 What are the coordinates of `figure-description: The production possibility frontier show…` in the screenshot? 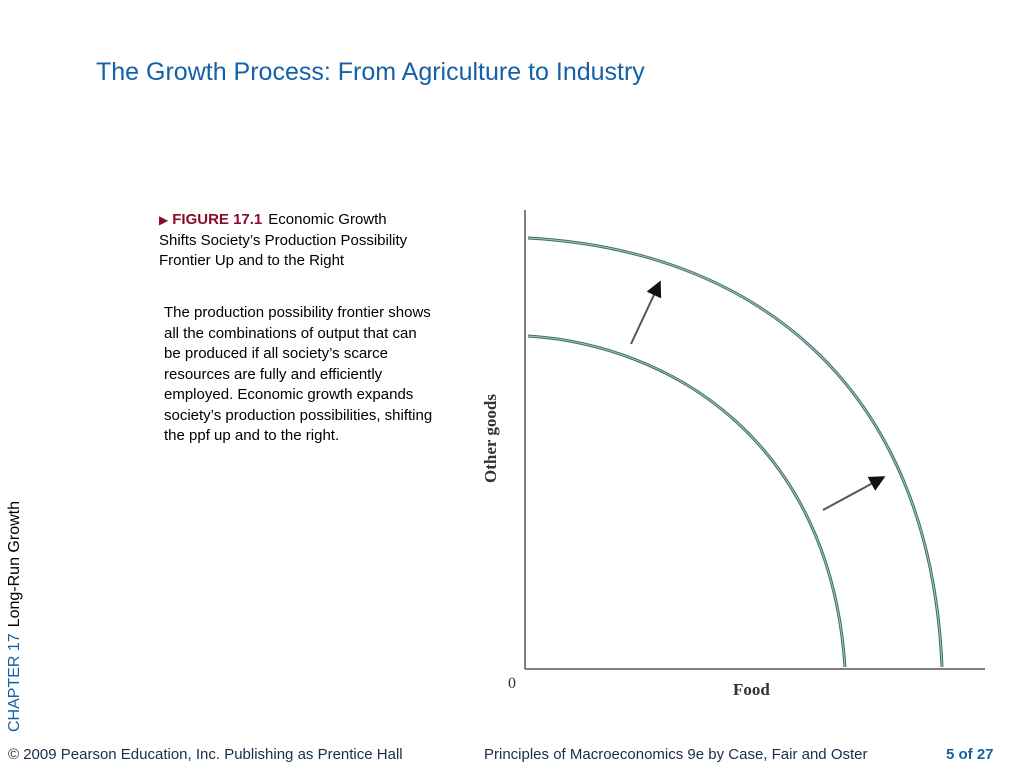 It's located at (298, 374).